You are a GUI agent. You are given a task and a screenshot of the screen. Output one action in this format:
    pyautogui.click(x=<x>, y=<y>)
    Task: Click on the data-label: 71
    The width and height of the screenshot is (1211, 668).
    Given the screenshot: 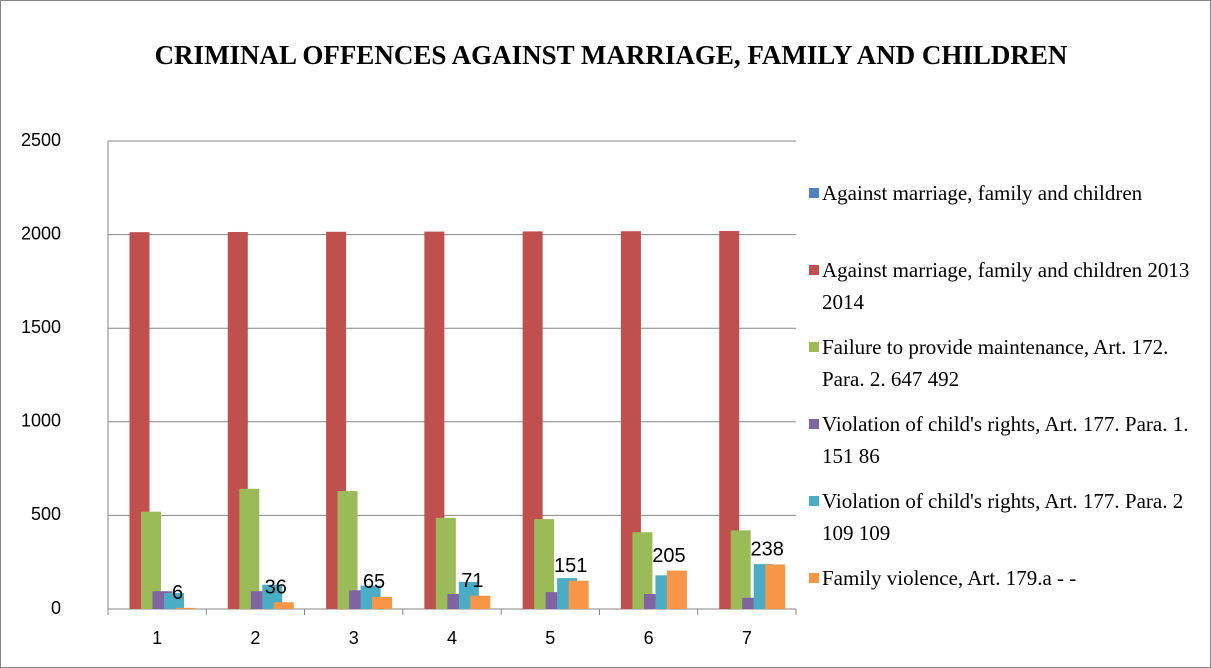 What is the action you would take?
    pyautogui.click(x=472, y=581)
    